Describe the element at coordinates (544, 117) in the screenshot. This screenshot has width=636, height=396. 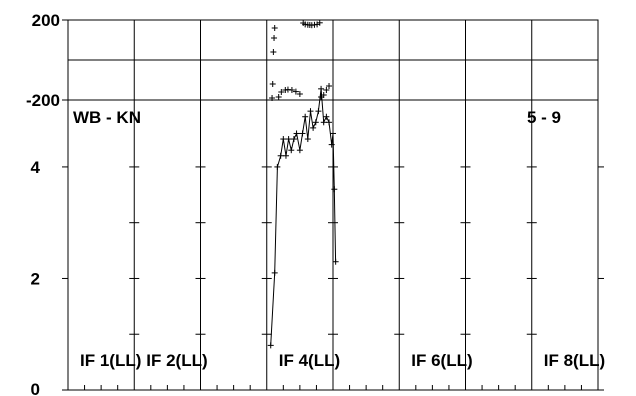
I see `time-label: 5 - 9` at that location.